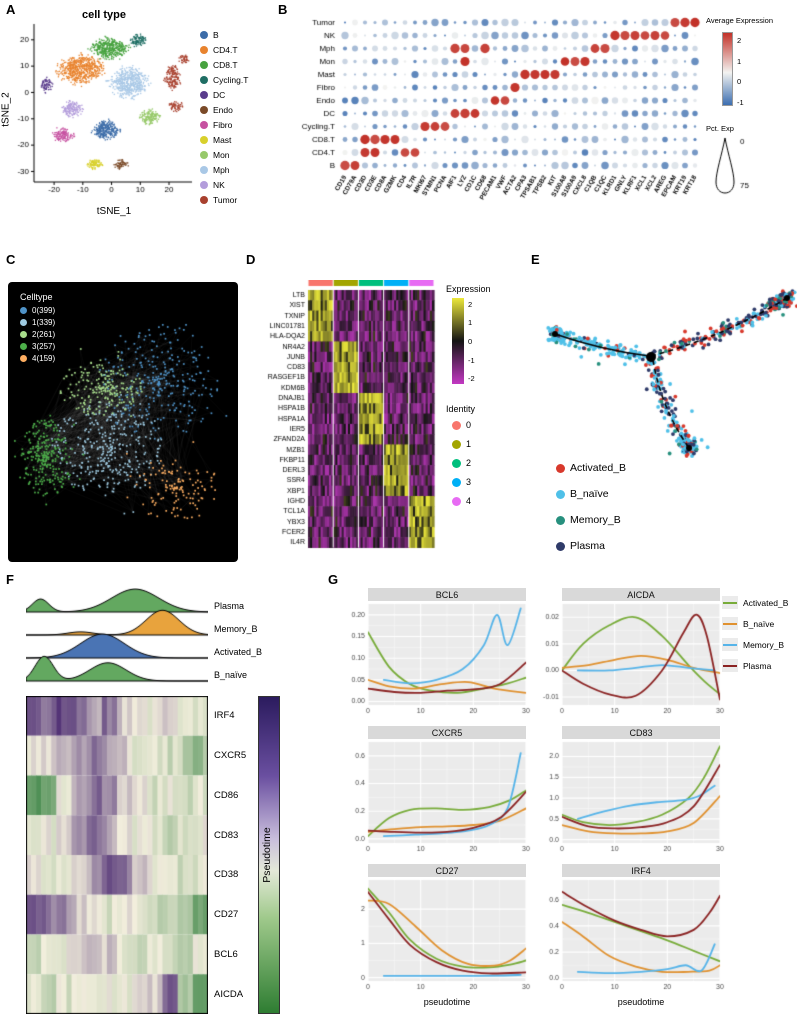 This screenshot has height=1030, width=800. What do you see at coordinates (740, 102) in the screenshot?
I see `panel-b-colorbar-tick: -1` at bounding box center [740, 102].